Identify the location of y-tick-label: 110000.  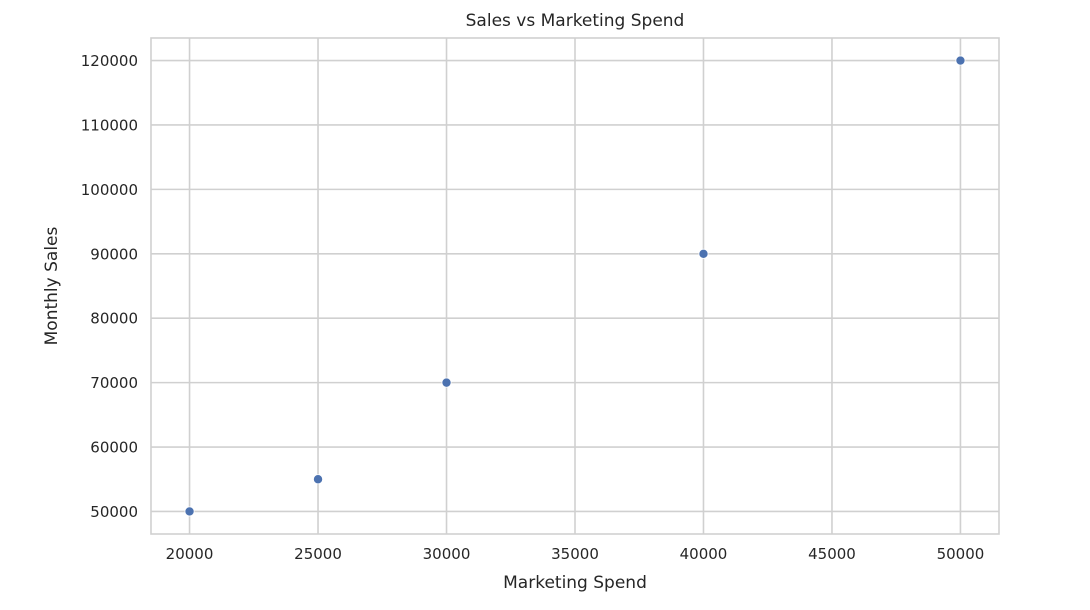
(109, 125).